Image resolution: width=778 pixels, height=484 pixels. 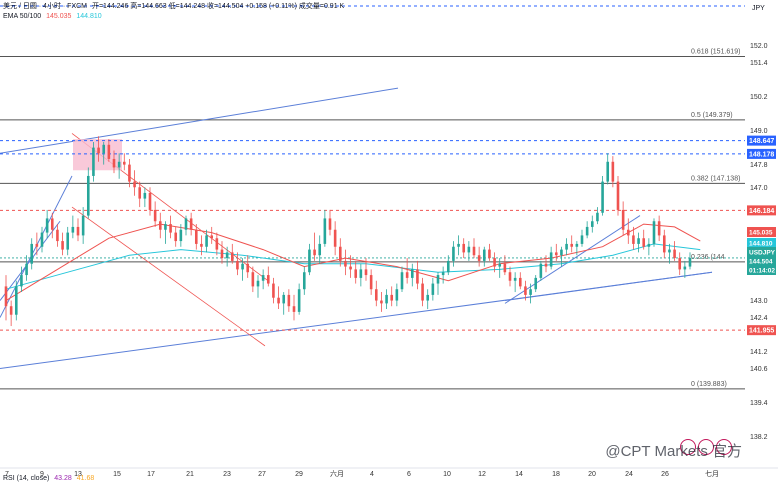 What do you see at coordinates (708, 257) in the screenshot?
I see `fib-level-label: 0.236 (144` at bounding box center [708, 257].